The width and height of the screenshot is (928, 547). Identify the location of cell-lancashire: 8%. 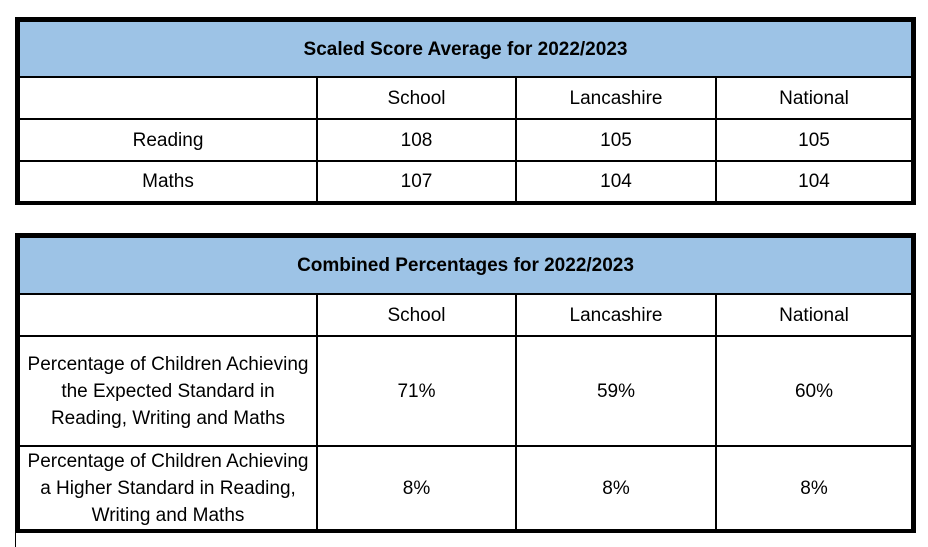
(616, 487).